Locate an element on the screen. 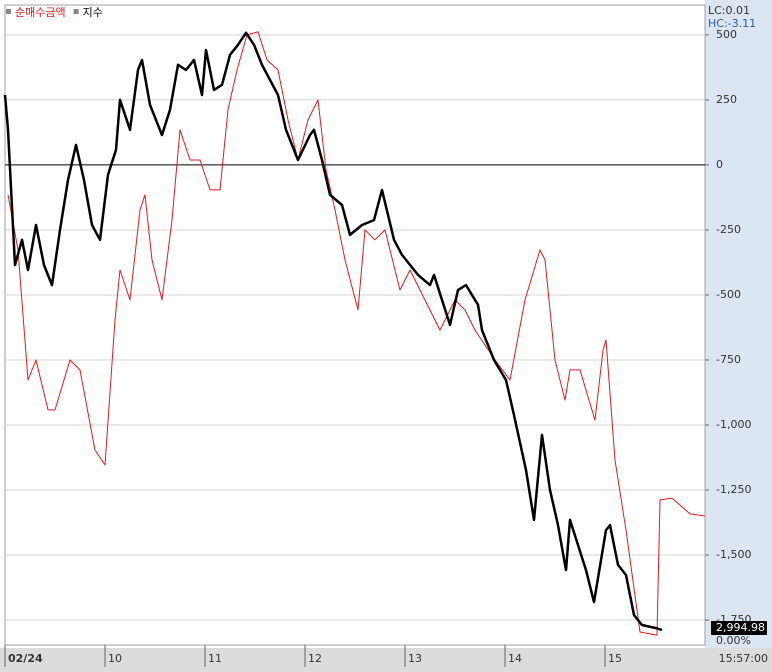 Image resolution: width=772 pixels, height=672 pixels. y-tick-label: -500 is located at coordinates (728, 294).